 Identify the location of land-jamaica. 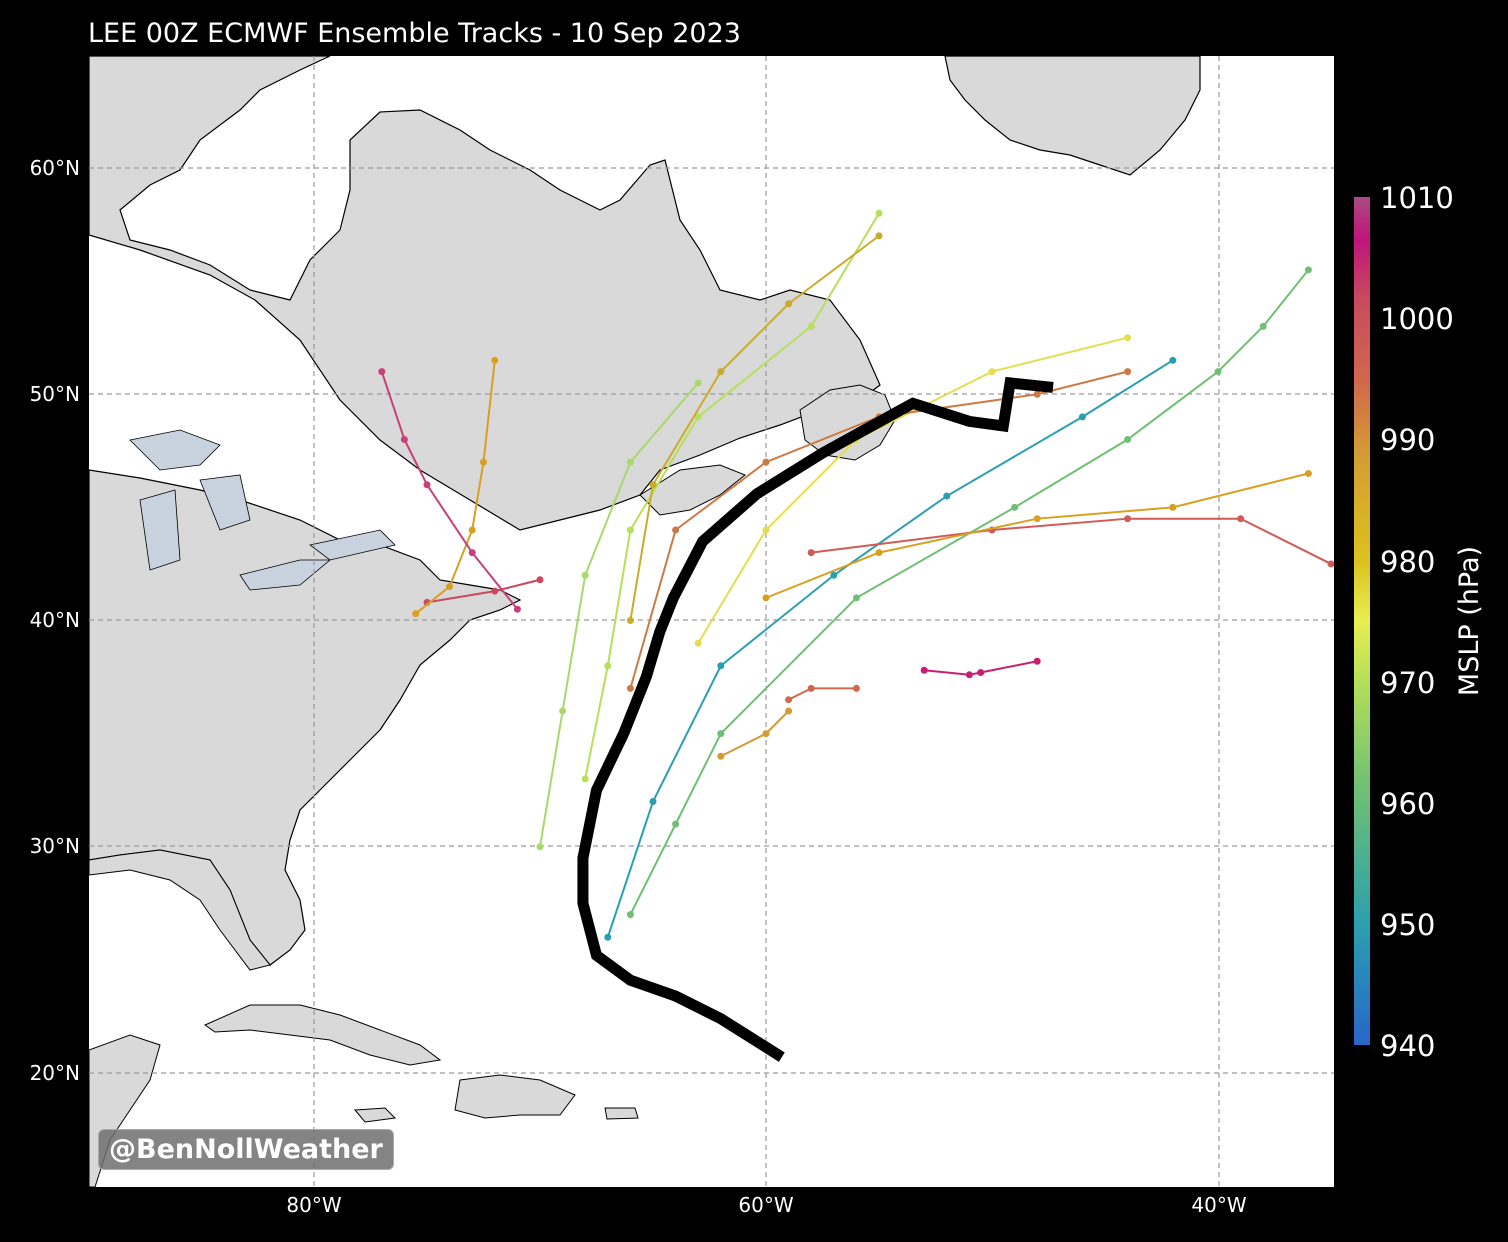
(375, 1115).